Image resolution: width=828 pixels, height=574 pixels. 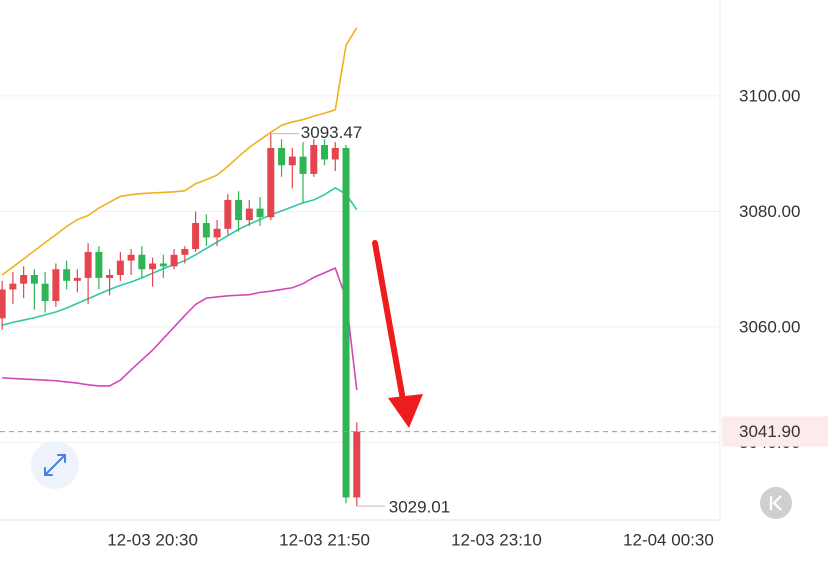 I want to click on x-tick-label: 12-03 23:10, so click(x=496, y=539).